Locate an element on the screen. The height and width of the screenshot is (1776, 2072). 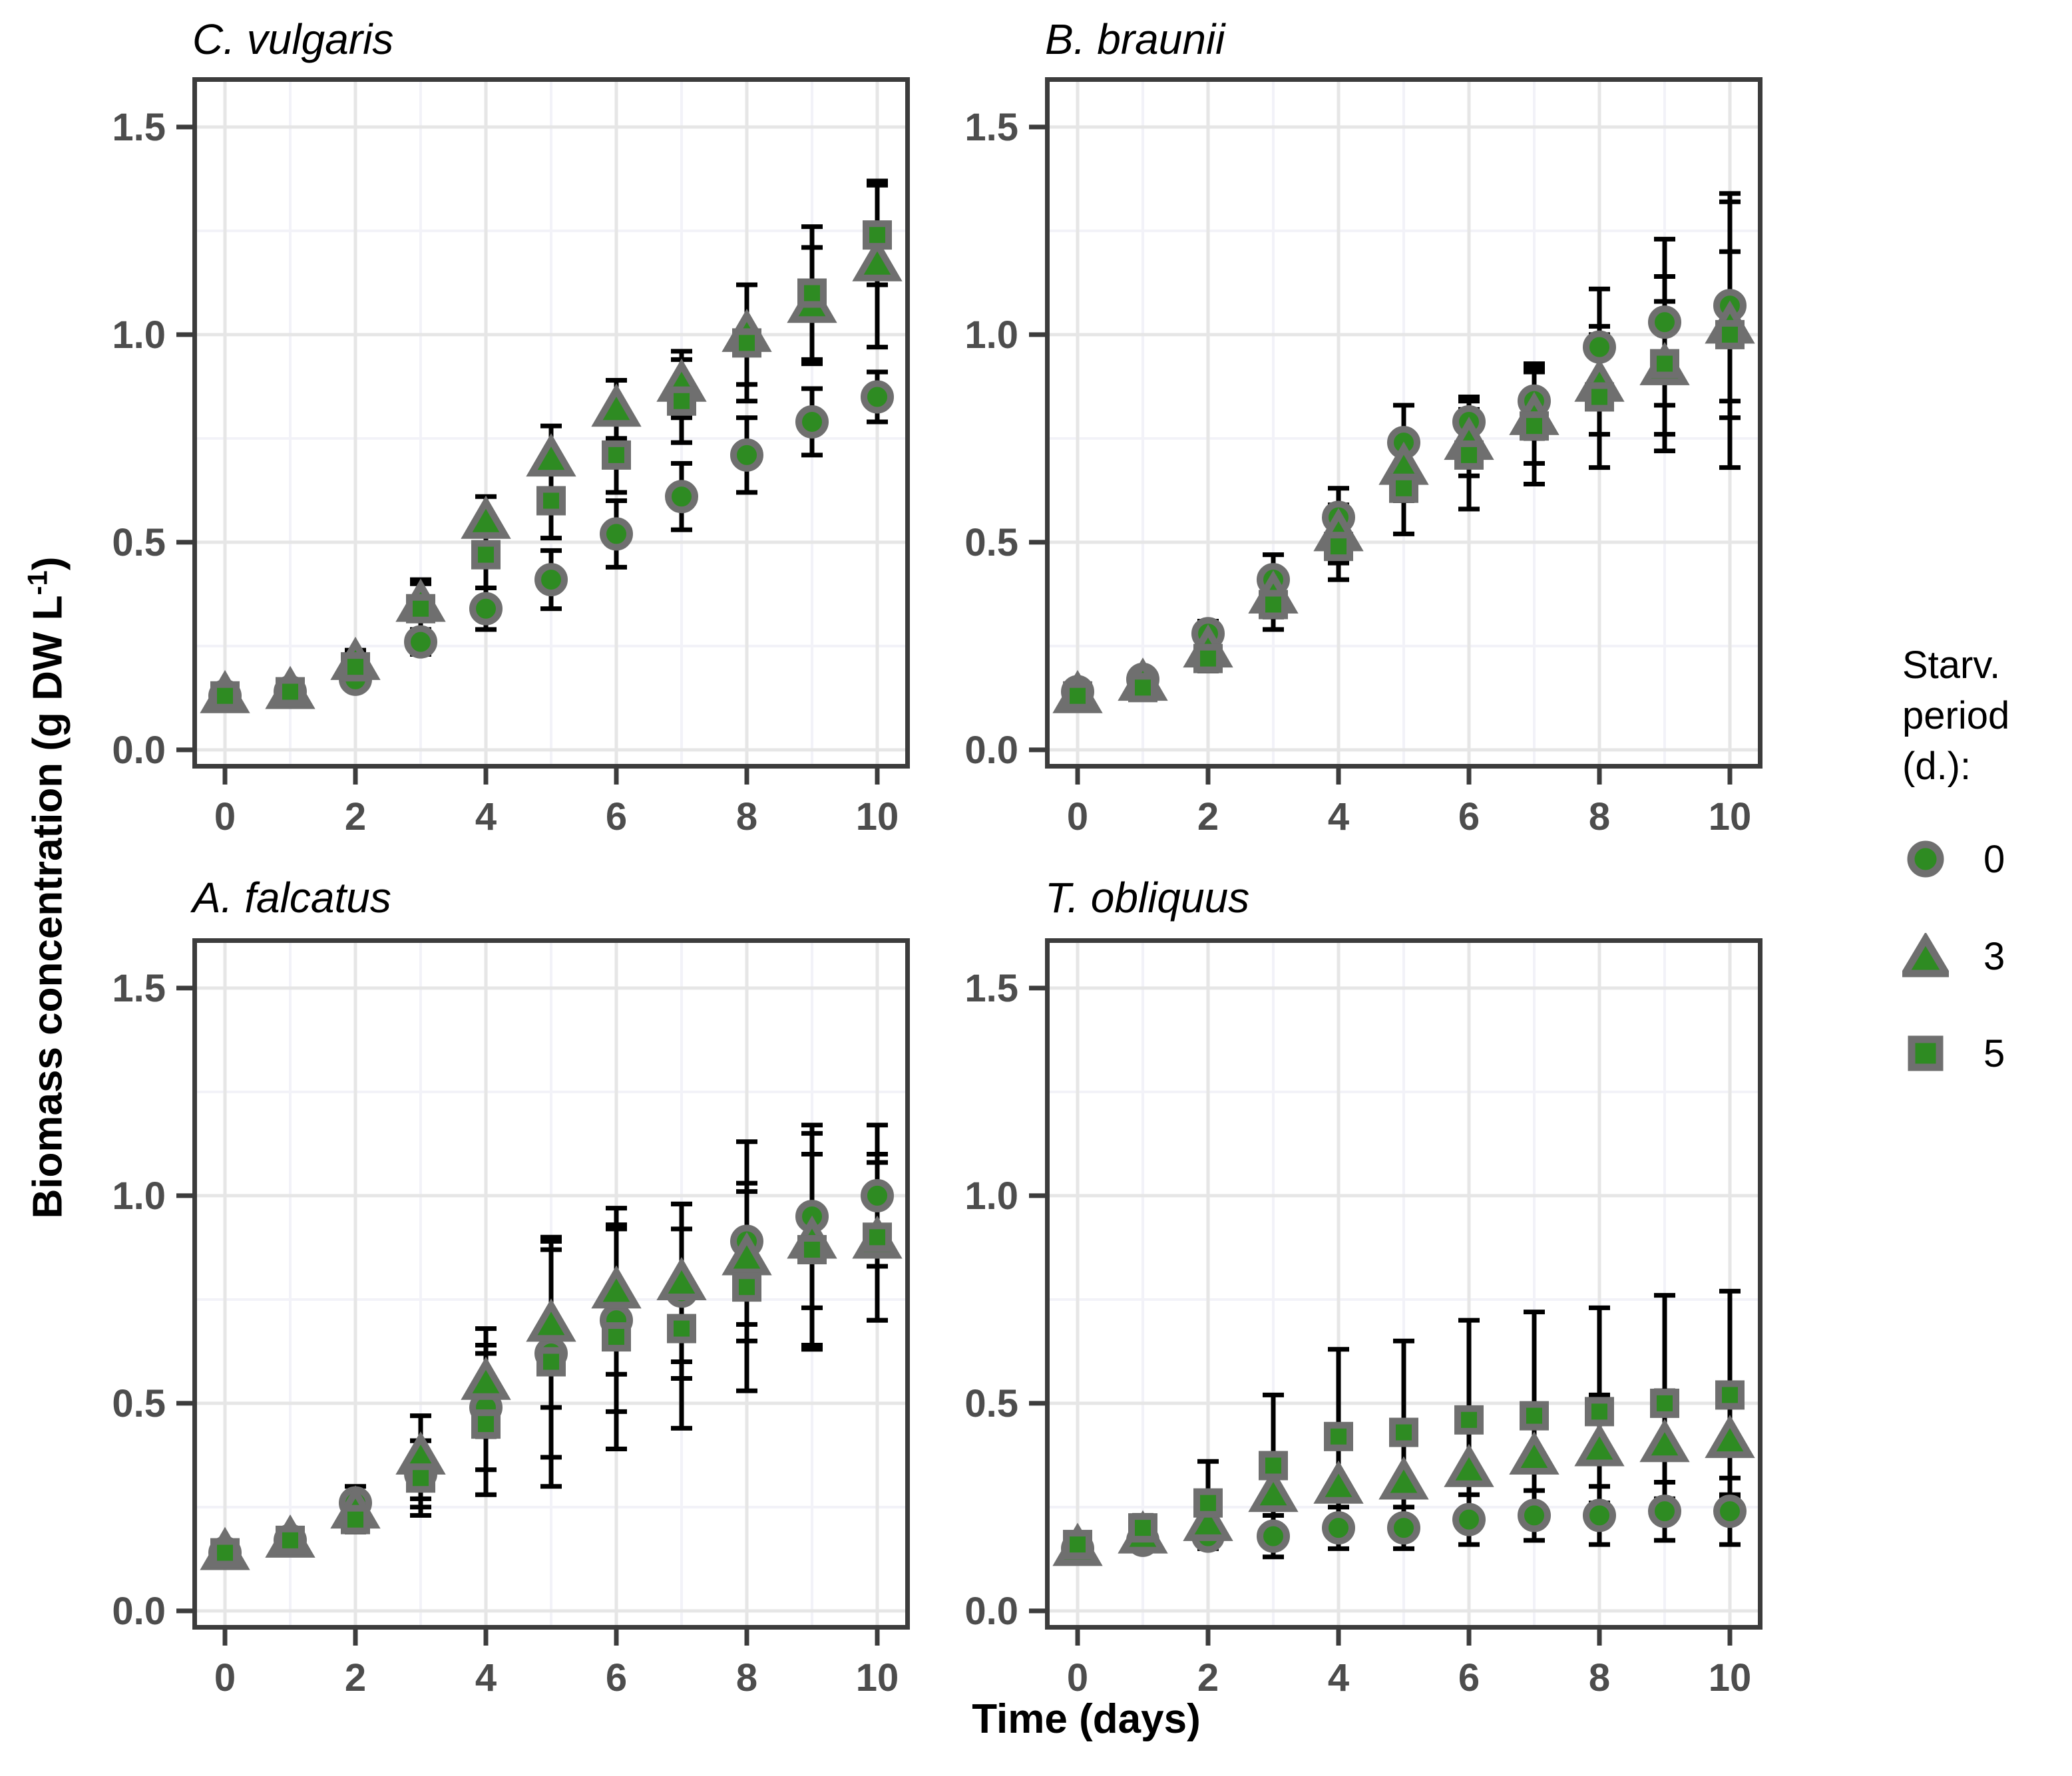
legend-item-label: 5 is located at coordinates (1994, 1053).